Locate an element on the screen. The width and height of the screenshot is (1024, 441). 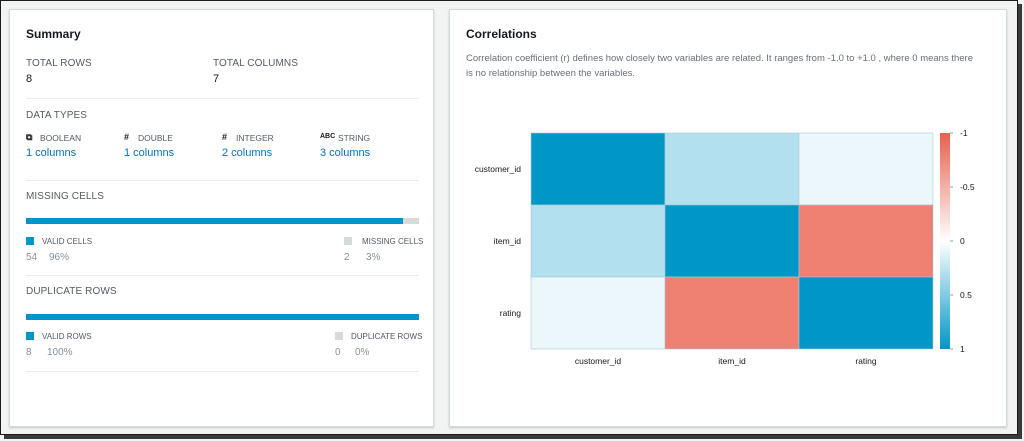
missing-cells-bar is located at coordinates (222, 221).